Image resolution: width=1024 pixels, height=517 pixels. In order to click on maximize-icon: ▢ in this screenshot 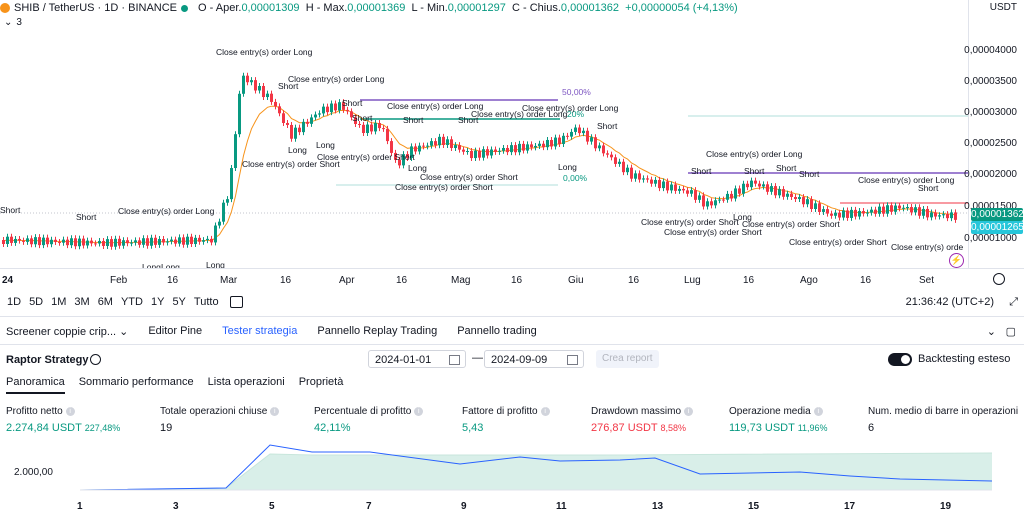, I will do `click(1010, 331)`.